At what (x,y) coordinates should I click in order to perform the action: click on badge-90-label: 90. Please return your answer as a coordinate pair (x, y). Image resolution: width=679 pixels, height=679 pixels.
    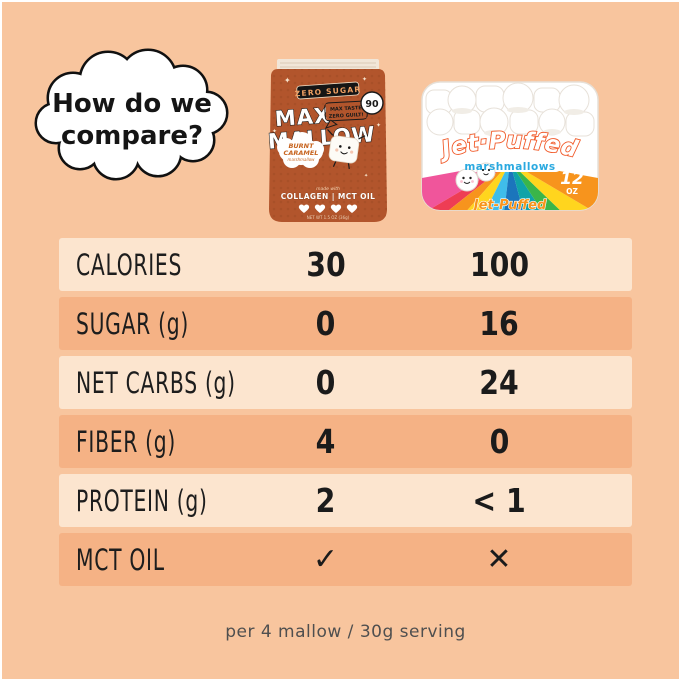
    Looking at the image, I should click on (372, 104).